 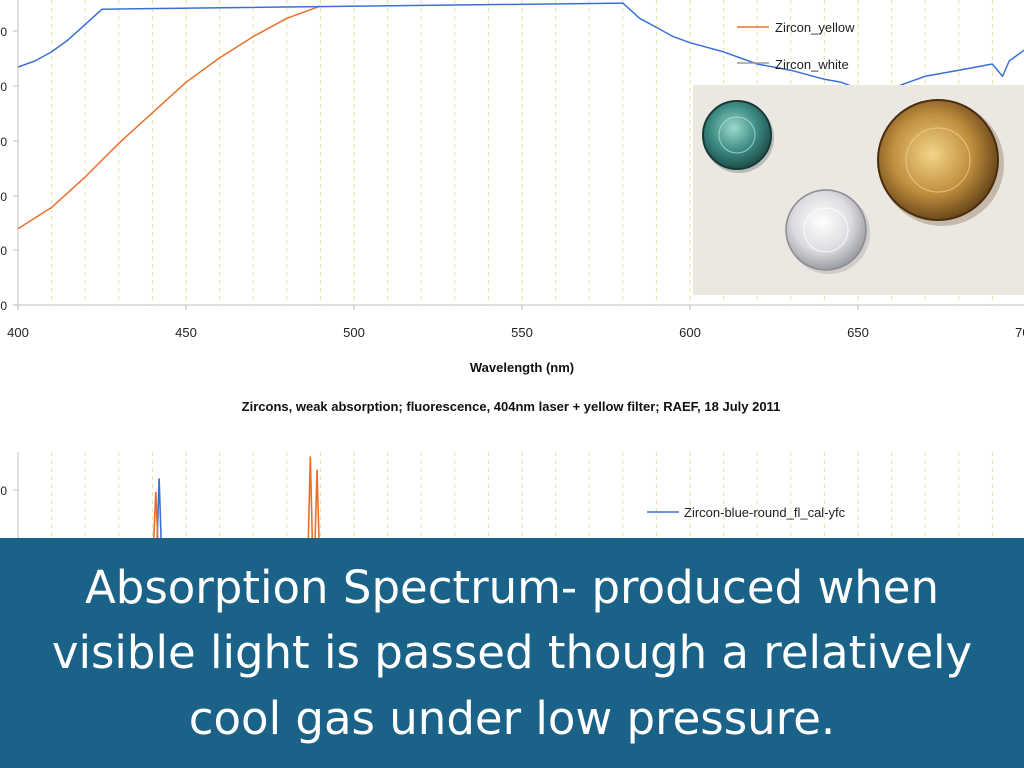 I want to click on legend-label-zircon-white: Zircon_white, so click(x=812, y=64).